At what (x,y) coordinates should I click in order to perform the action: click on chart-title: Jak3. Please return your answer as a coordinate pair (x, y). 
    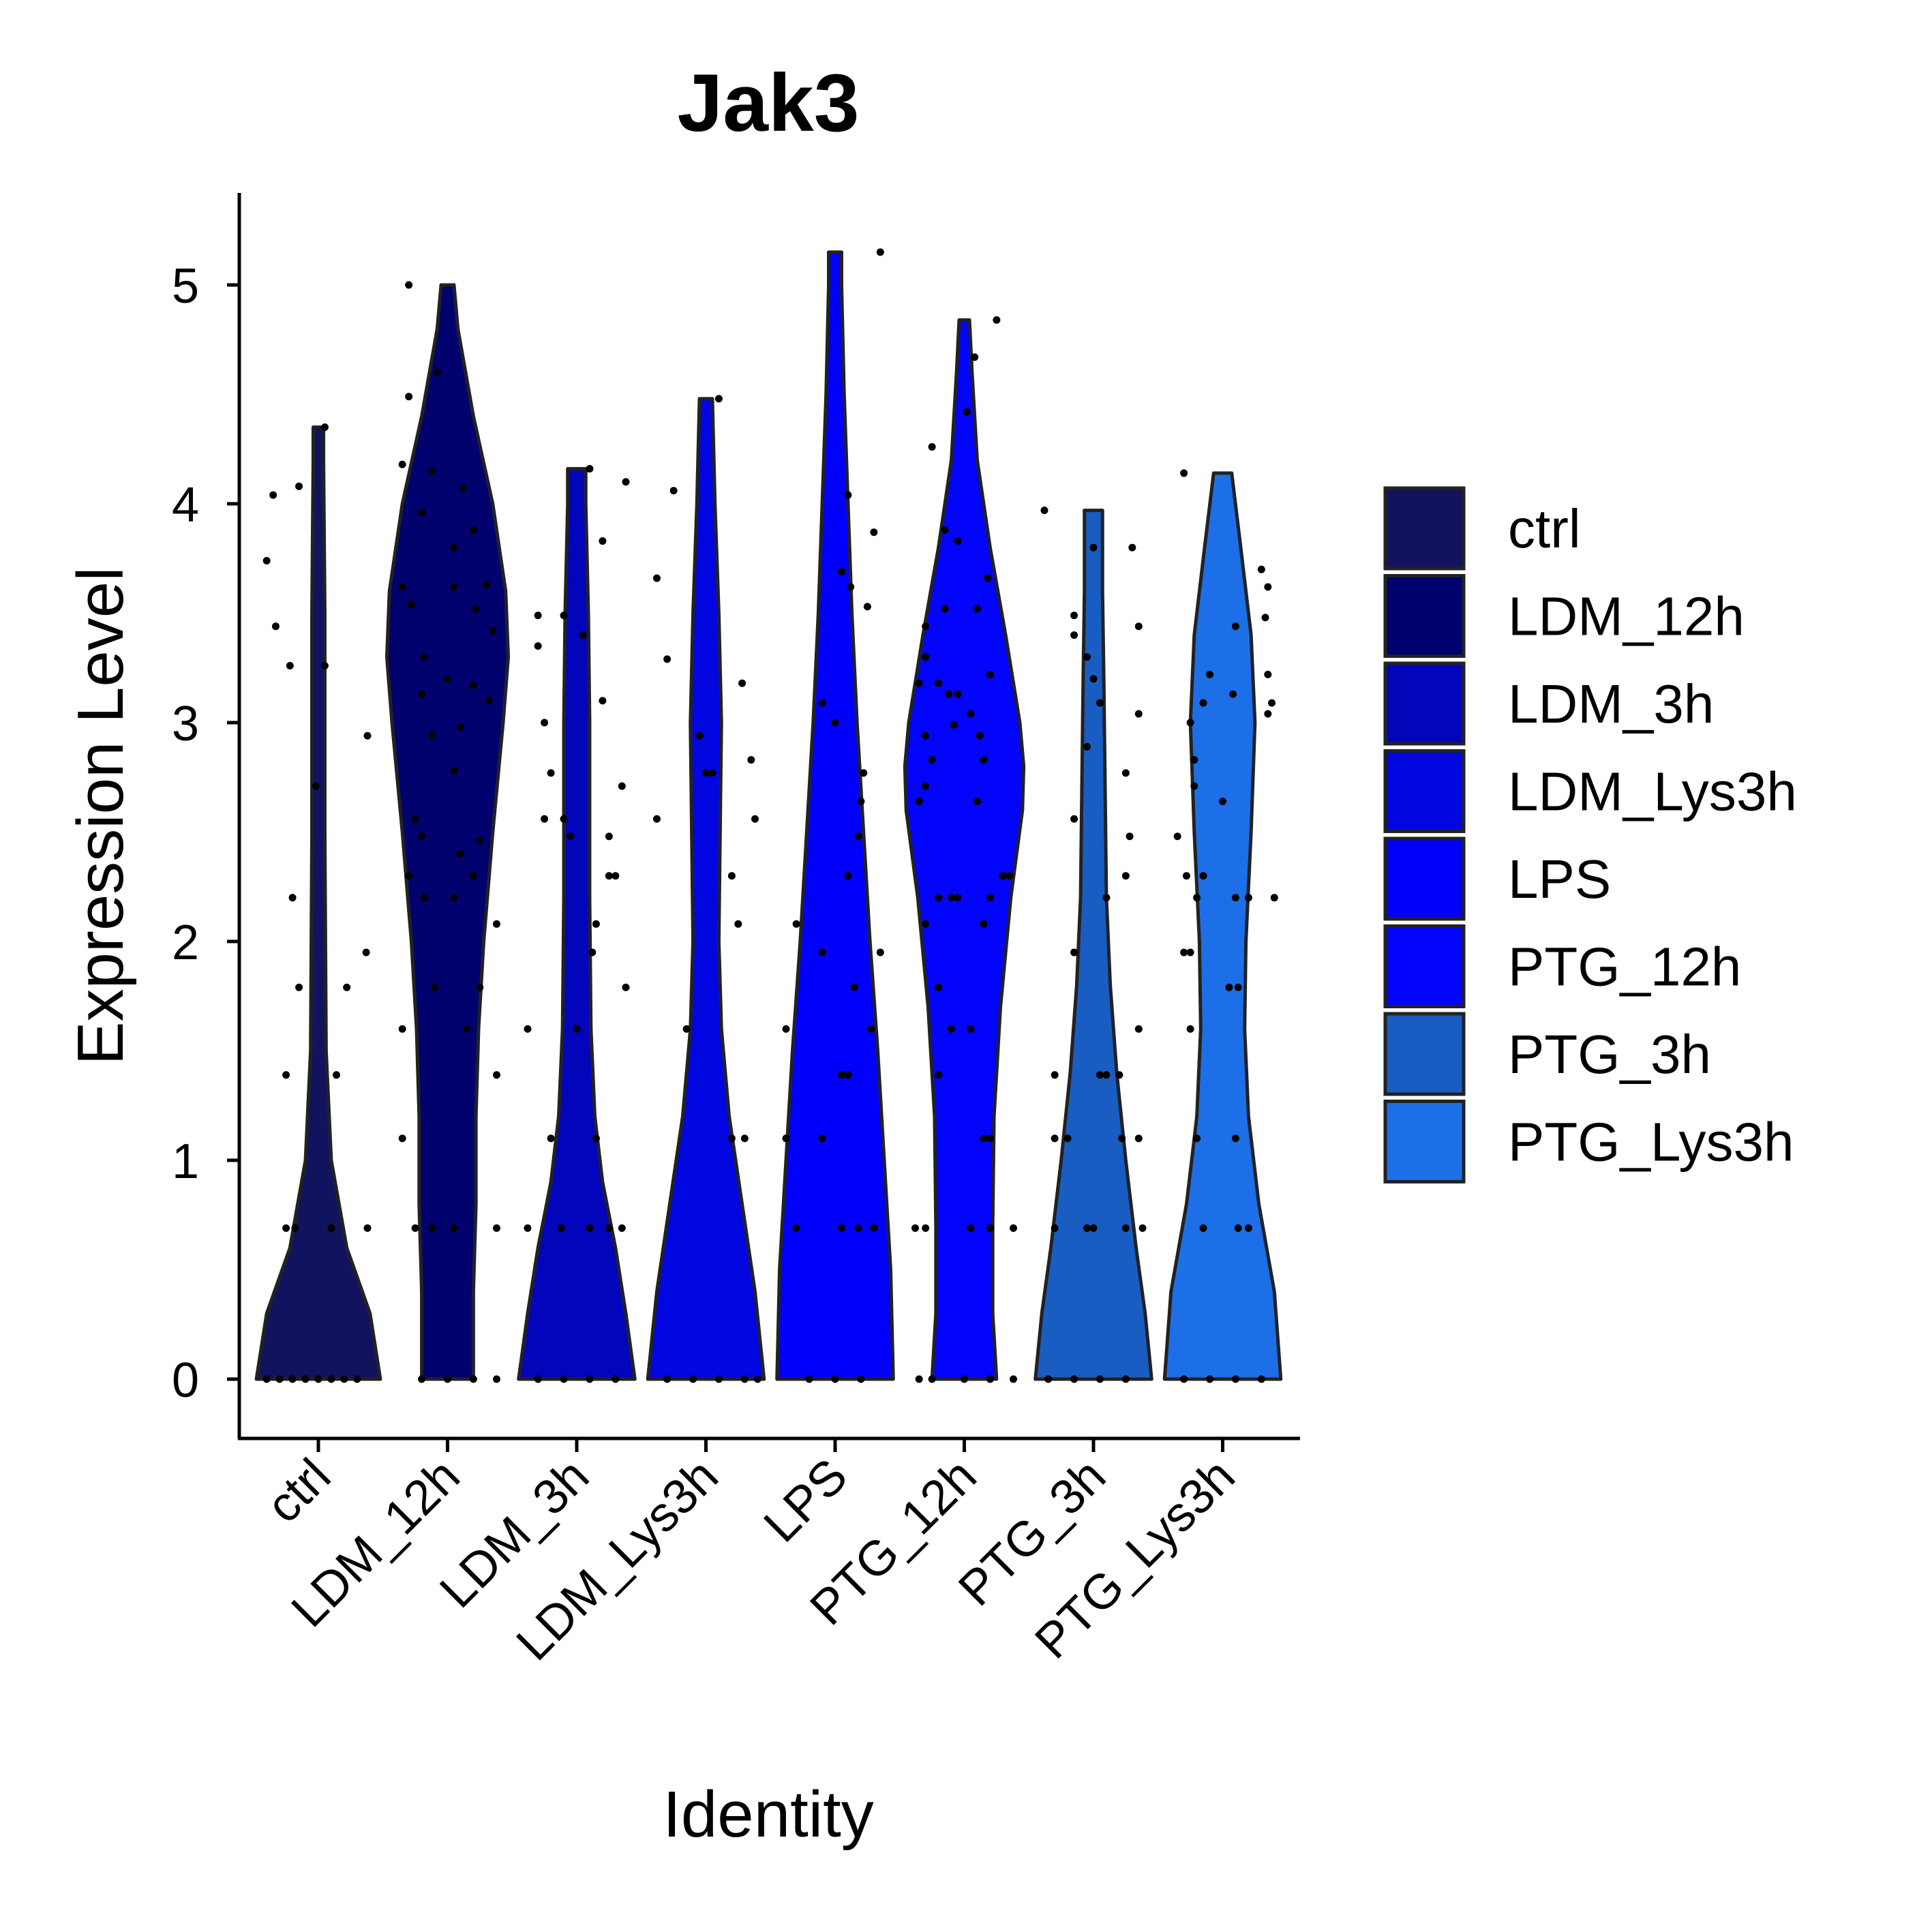
    Looking at the image, I should click on (769, 103).